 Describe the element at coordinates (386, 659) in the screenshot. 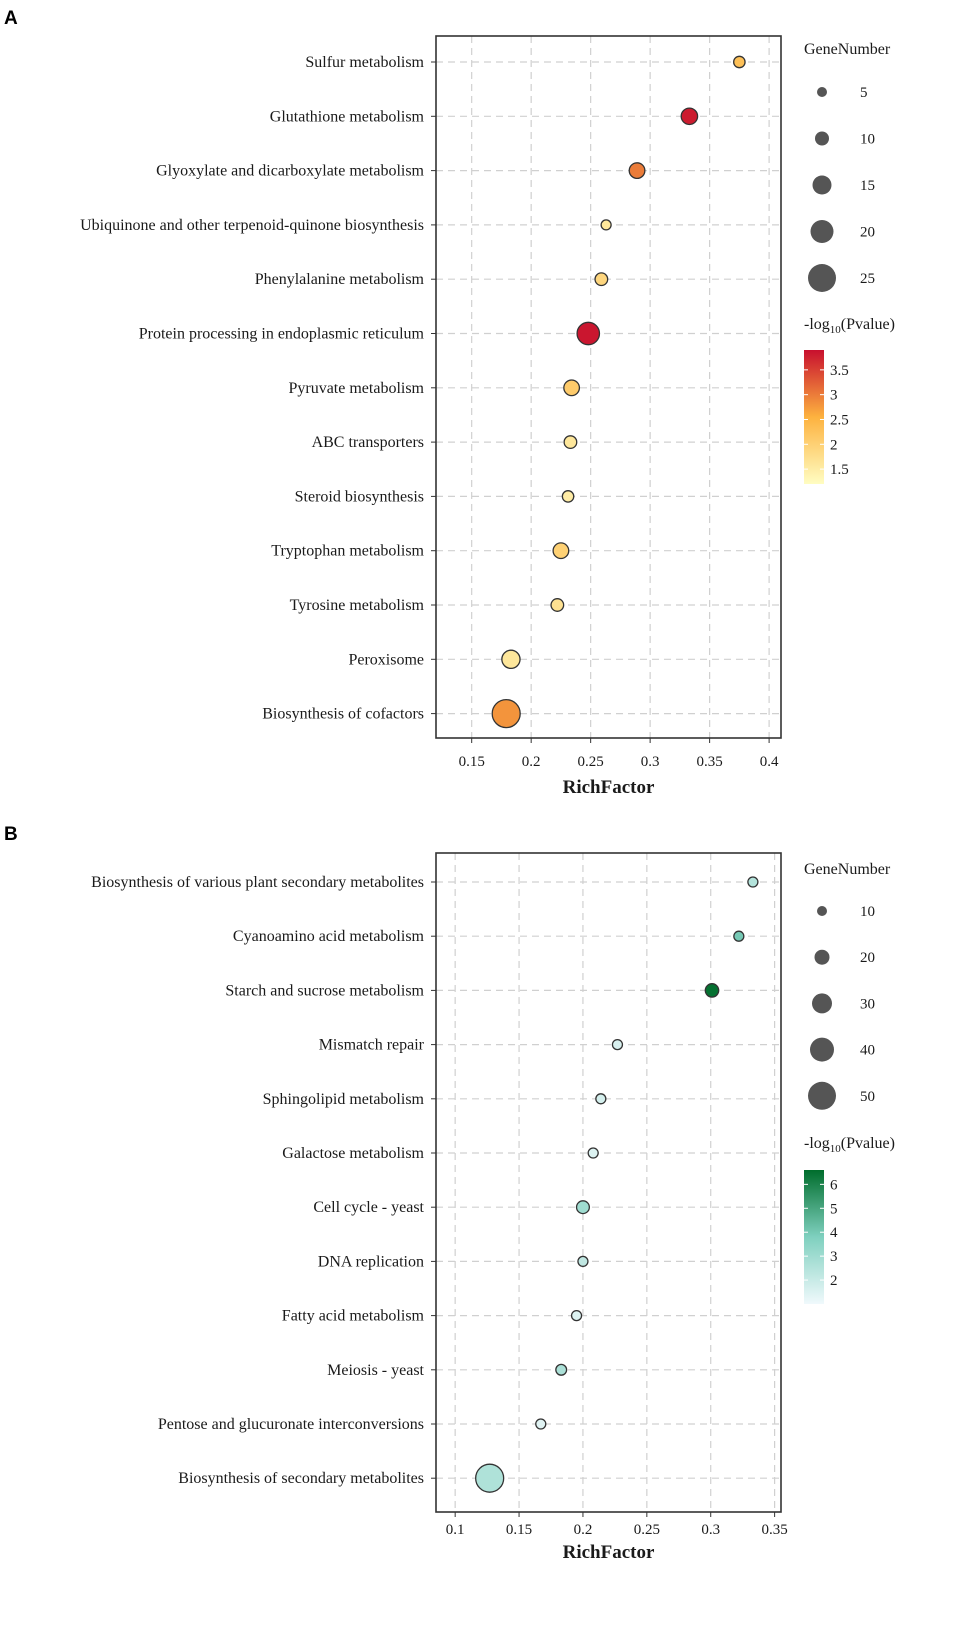

I see `term-label: Peroxisome` at that location.